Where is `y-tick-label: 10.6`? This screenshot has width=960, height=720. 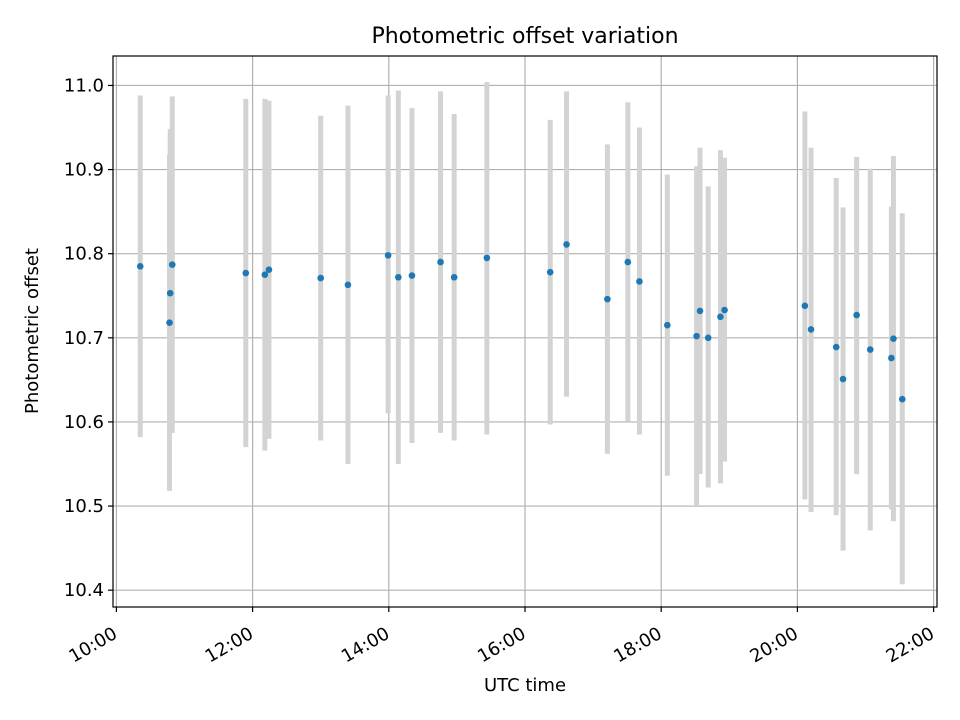 y-tick-label: 10.6 is located at coordinates (84, 422).